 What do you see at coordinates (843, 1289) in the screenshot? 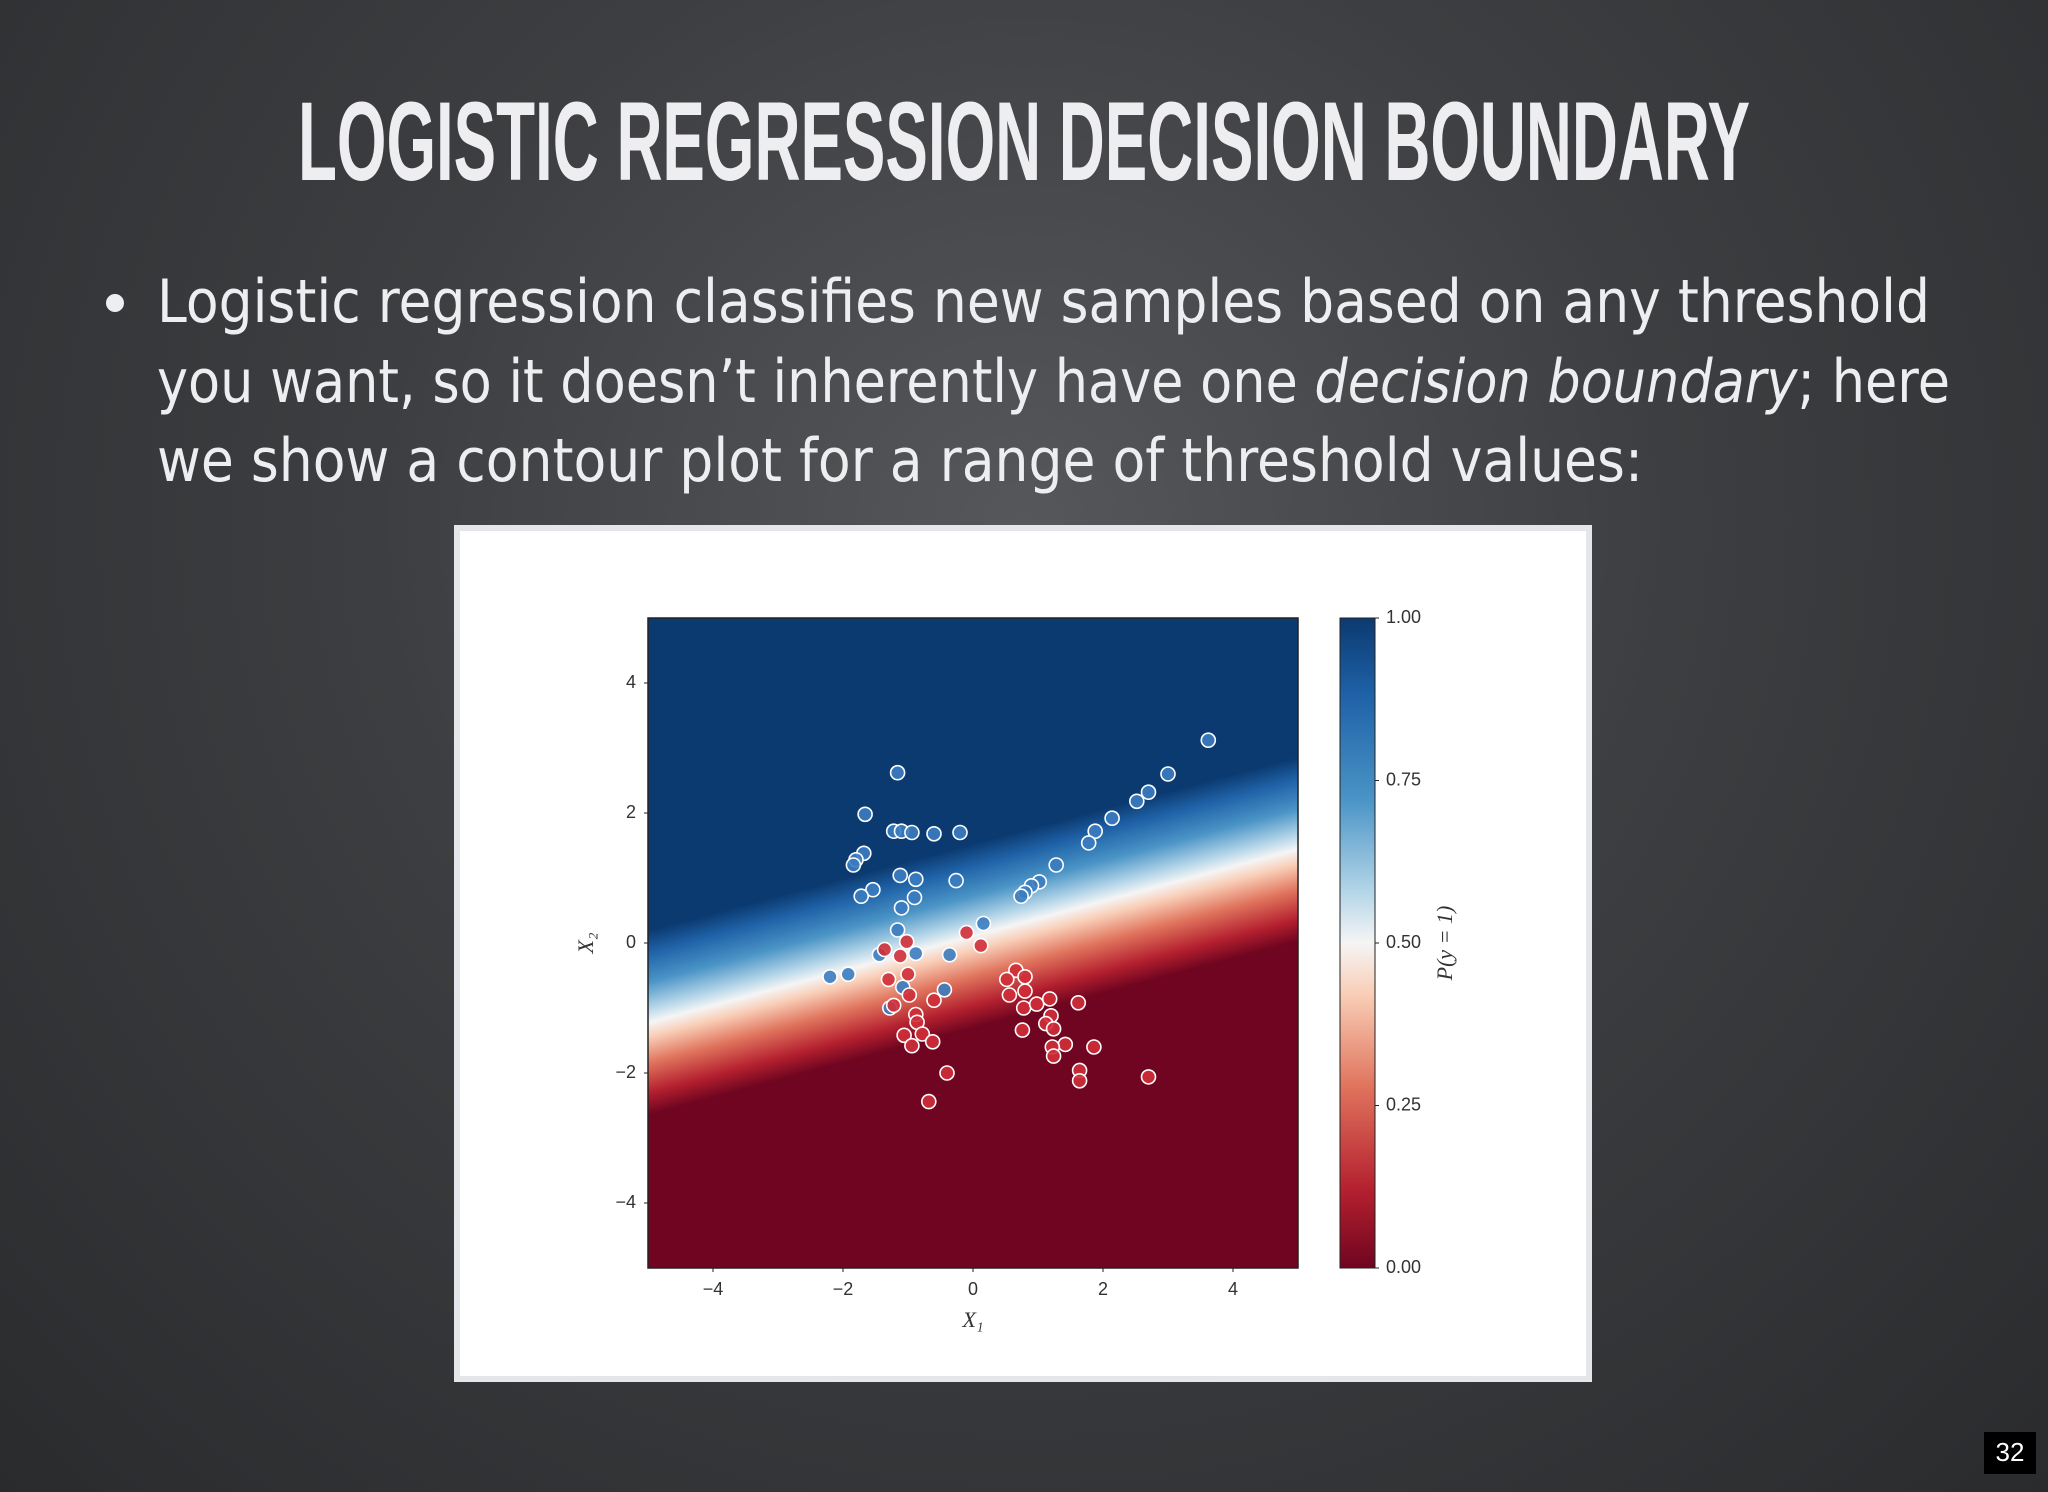
I see `x-tick-label: −2` at bounding box center [843, 1289].